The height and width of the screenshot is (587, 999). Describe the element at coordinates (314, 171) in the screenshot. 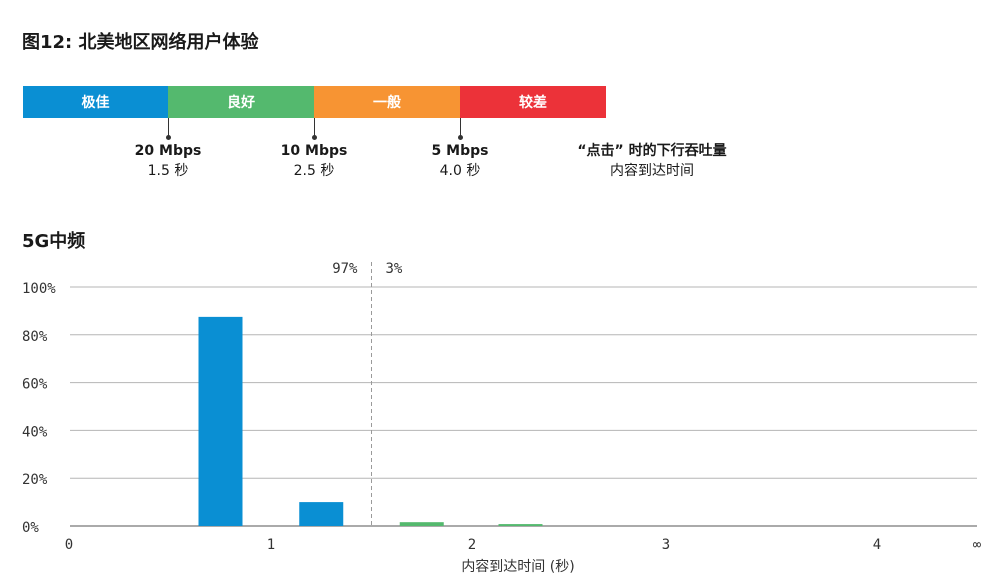

I see `scale-marker-time: 2.5 秒` at that location.